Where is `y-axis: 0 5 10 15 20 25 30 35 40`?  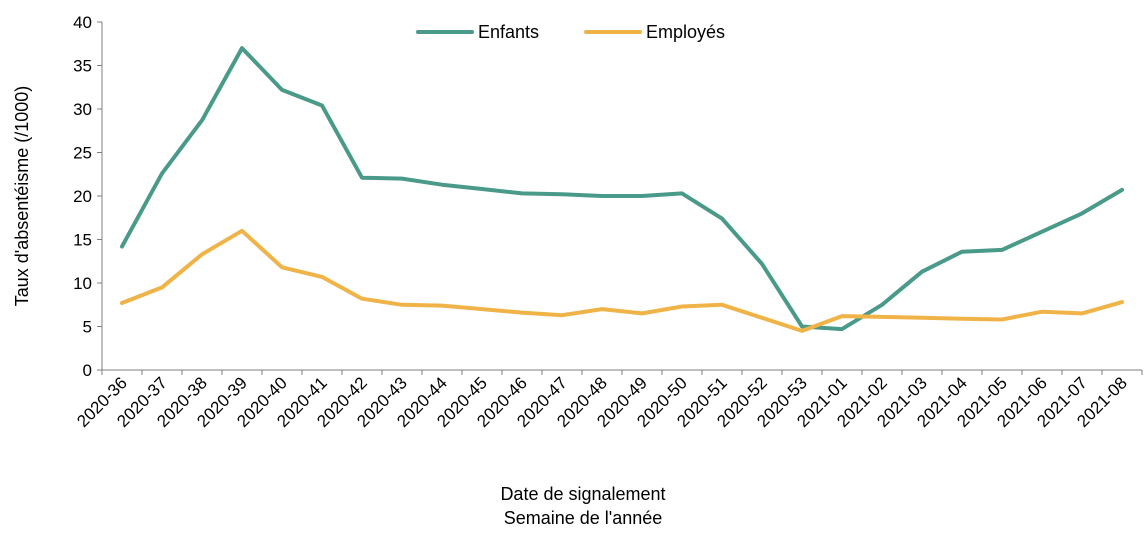 y-axis: 0 5 10 15 20 25 30 35 40 is located at coordinates (88, 196).